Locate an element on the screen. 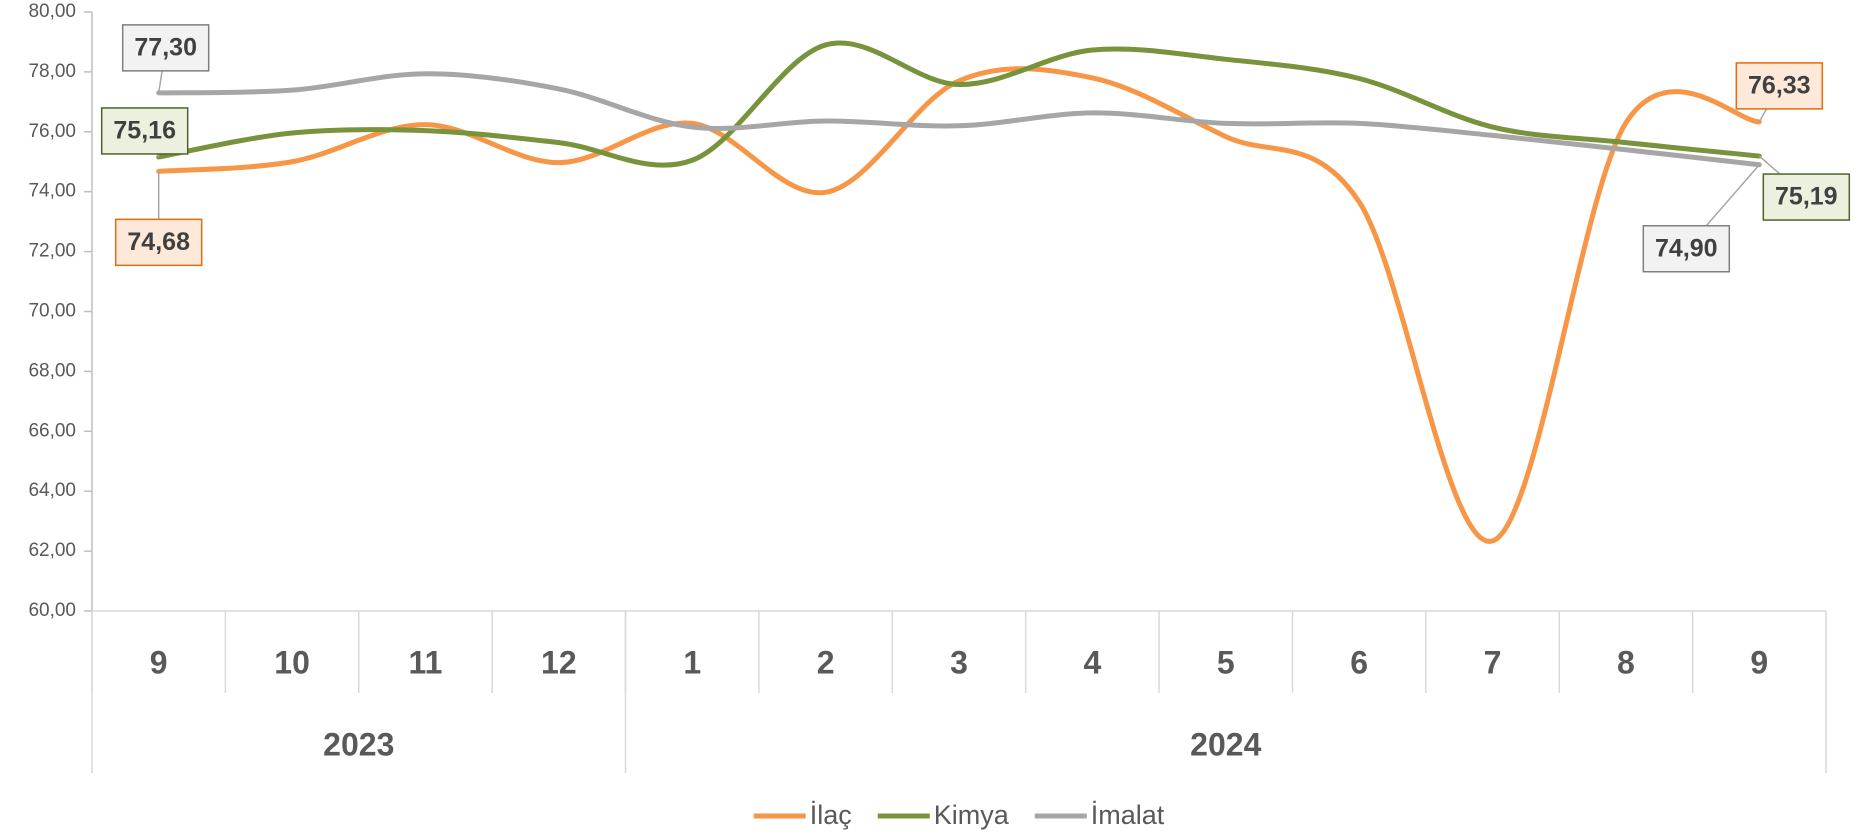 The width and height of the screenshot is (1859, 839). legend-label: İlaç is located at coordinates (831, 814).